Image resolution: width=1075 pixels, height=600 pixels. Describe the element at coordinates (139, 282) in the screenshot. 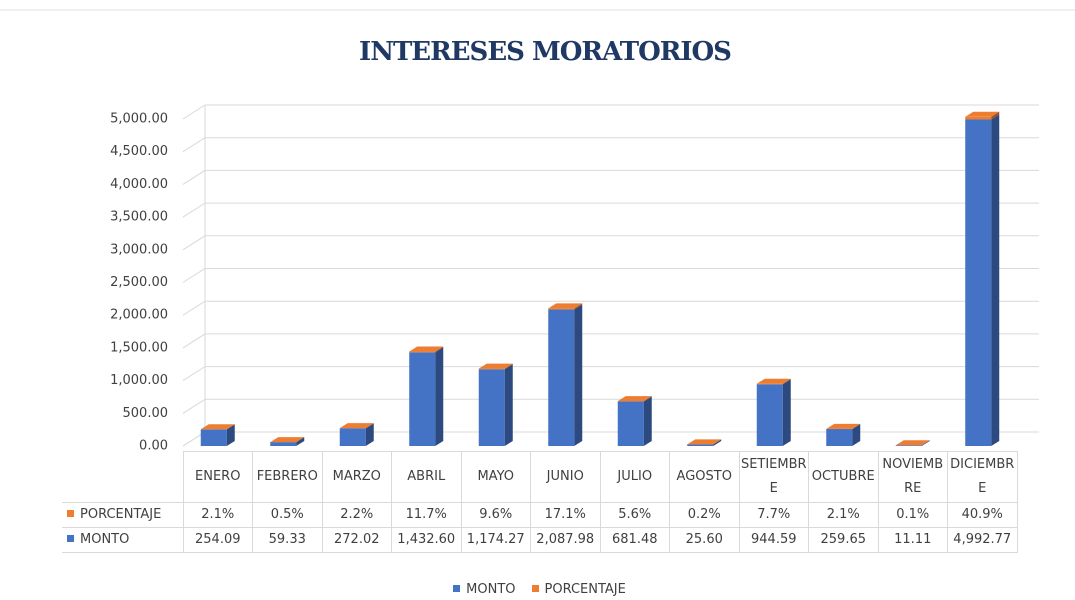

I see `y-tick-label: 2,500.00` at that location.